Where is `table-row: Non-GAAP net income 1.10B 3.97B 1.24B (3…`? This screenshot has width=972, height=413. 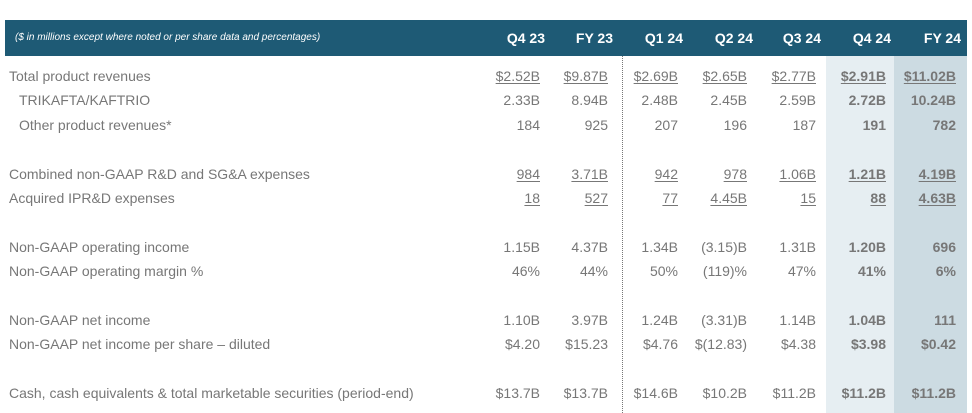 table-row: Non-GAAP net income 1.10B 3.97B 1.24B (3… is located at coordinates (486, 320).